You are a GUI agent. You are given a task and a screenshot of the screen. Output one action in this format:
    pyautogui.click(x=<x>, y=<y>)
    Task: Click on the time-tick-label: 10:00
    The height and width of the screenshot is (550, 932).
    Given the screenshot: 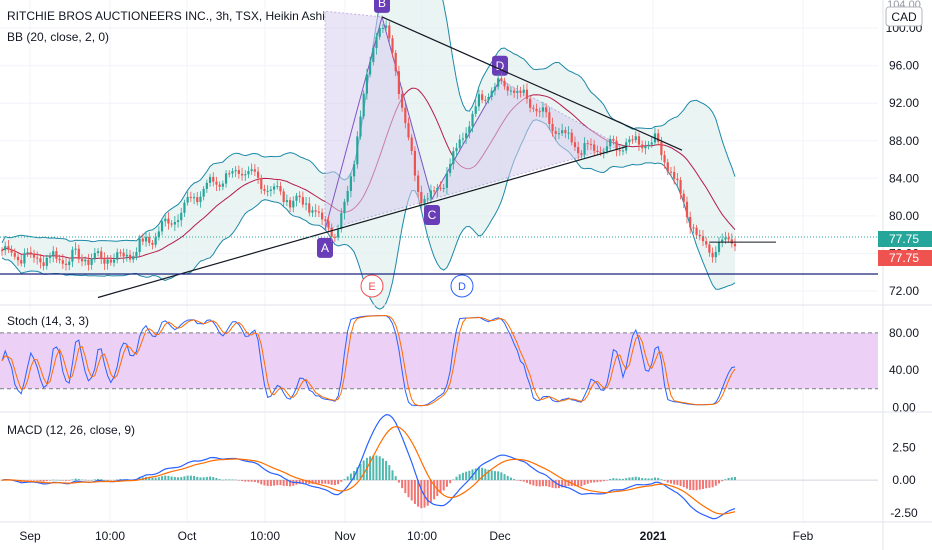 What is the action you would take?
    pyautogui.click(x=422, y=536)
    